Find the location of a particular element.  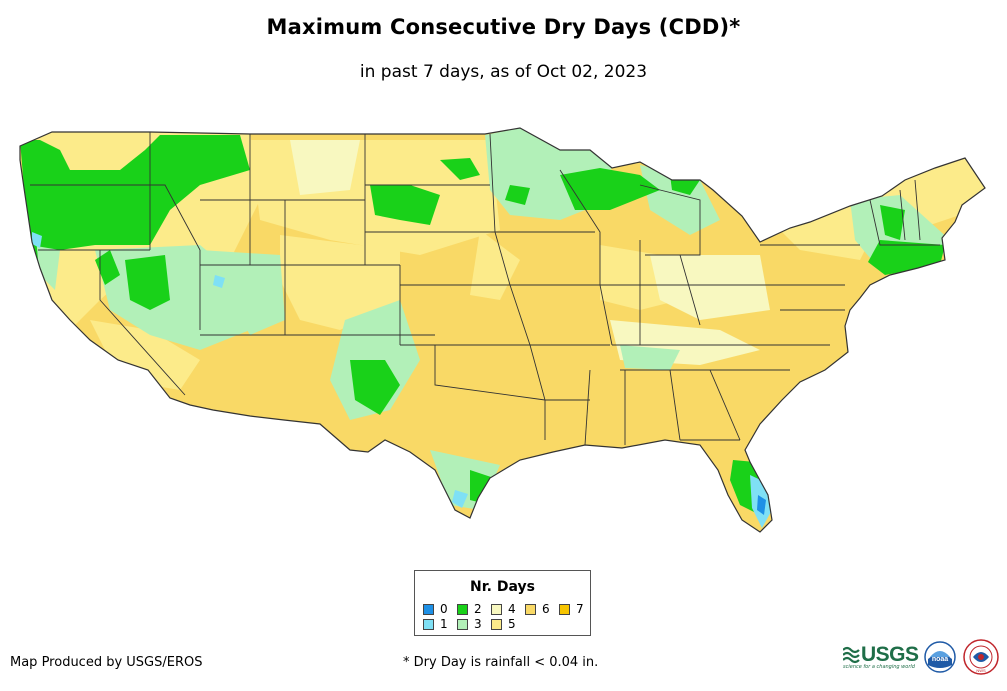

legend: Nr. Days 0 1 2 3 4 5 6 is located at coordinates (502, 603).